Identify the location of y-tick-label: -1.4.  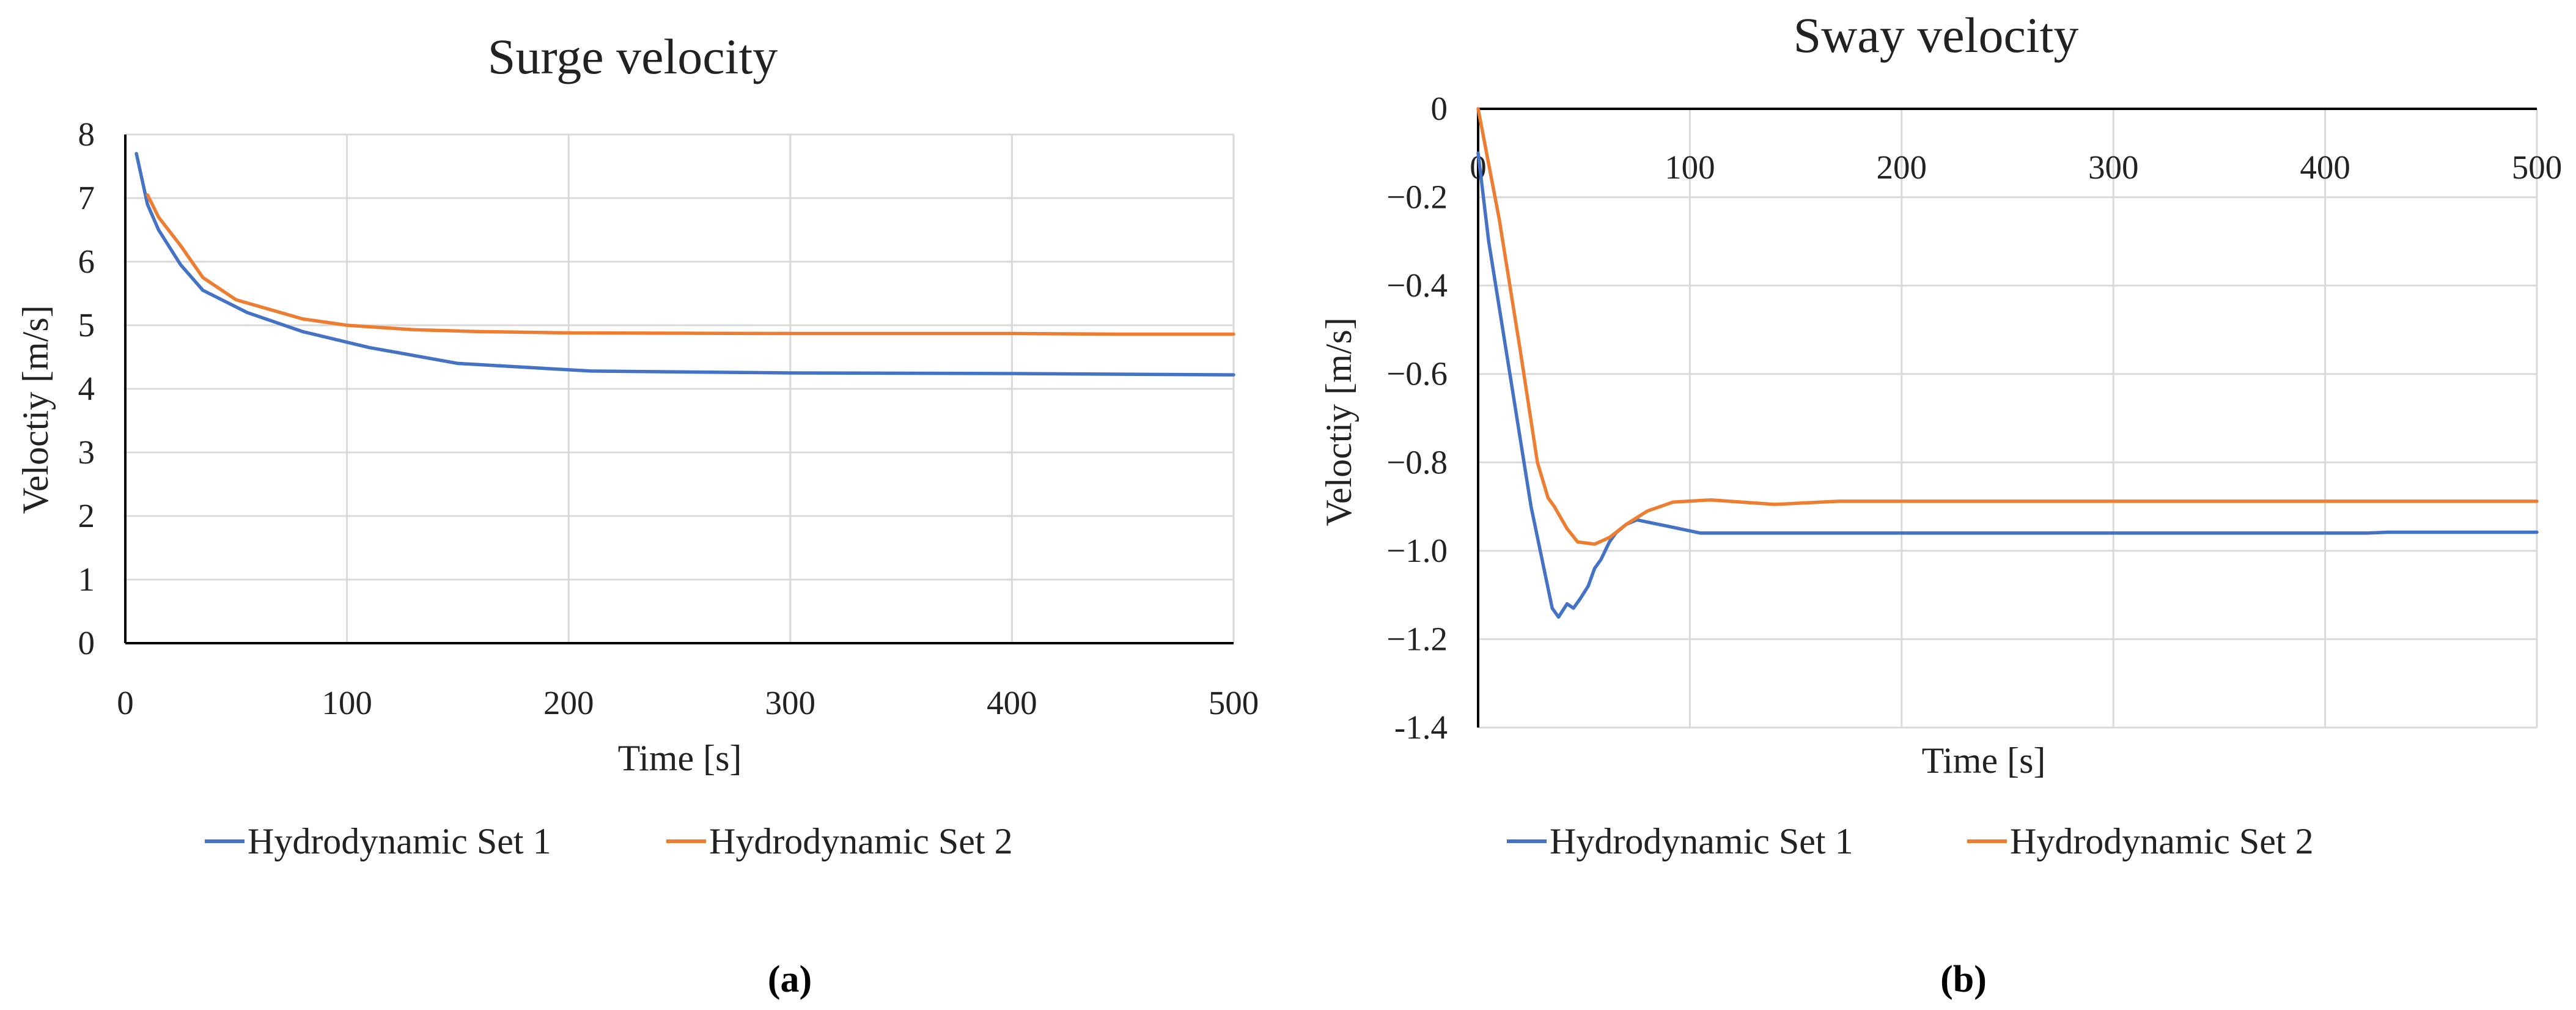
(1421, 728).